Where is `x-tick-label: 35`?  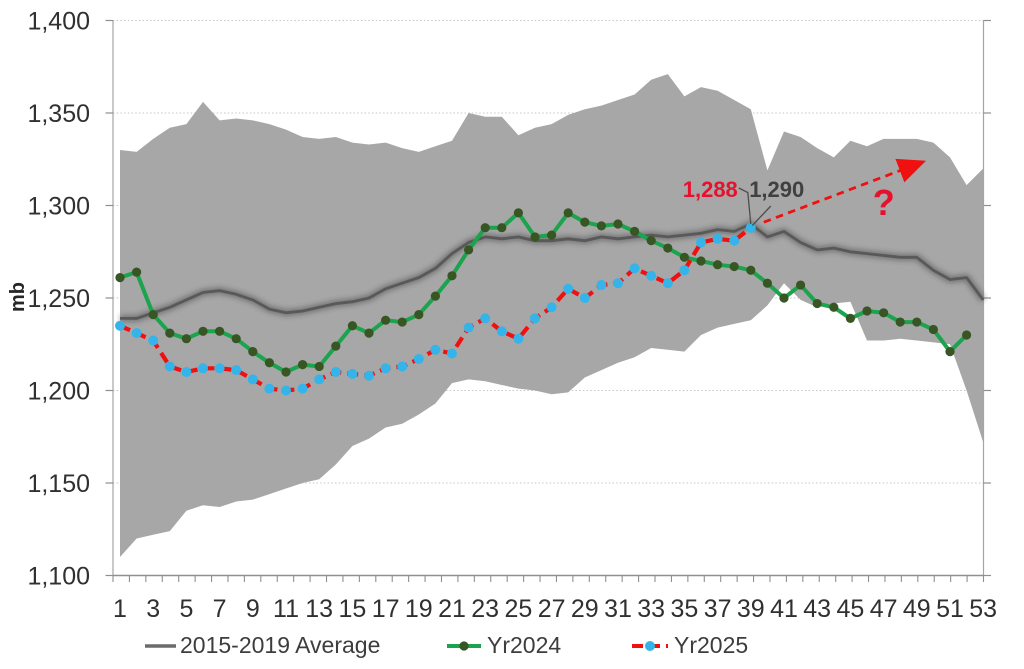 x-tick-label: 35 is located at coordinates (684, 609).